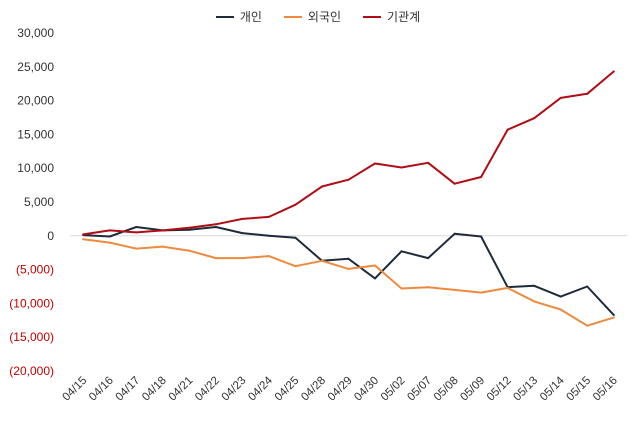 The image size is (636, 426). Describe the element at coordinates (260, 388) in the screenshot. I see `x-tick-label: 04/24` at that location.